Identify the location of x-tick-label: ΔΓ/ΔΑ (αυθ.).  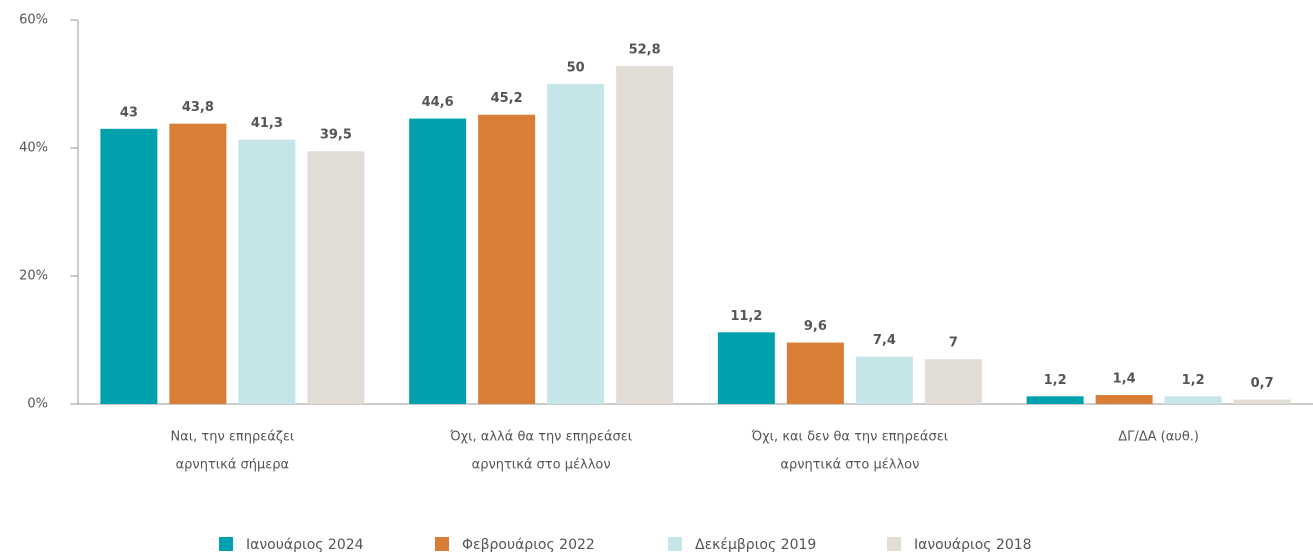
(1158, 437).